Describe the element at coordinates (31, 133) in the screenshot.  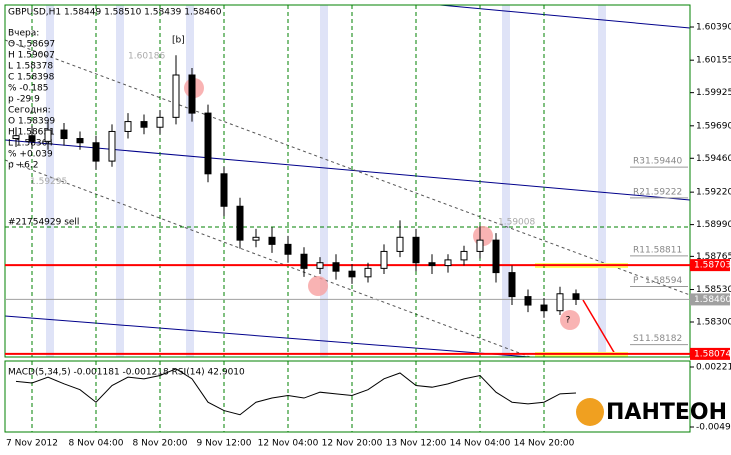
I see `info-line: H 1.58651` at that location.